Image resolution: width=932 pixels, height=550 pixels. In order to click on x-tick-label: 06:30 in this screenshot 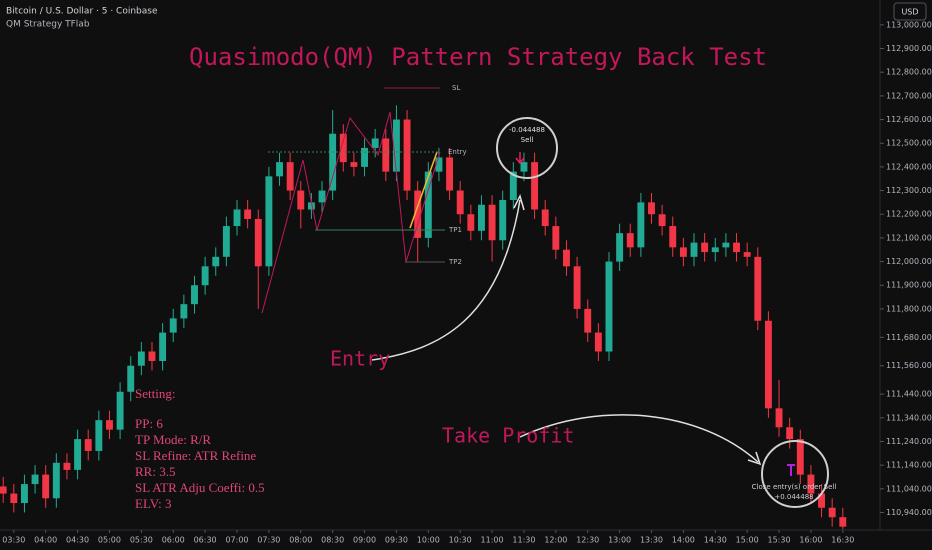, I will do `click(205, 540)`.